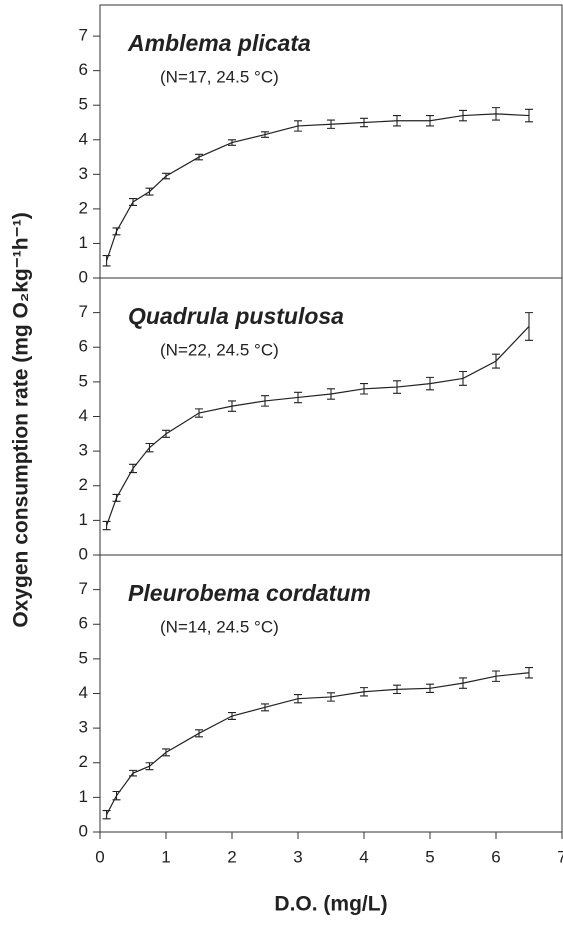  What do you see at coordinates (219, 43) in the screenshot?
I see `panel-title: Amblema plicata` at bounding box center [219, 43].